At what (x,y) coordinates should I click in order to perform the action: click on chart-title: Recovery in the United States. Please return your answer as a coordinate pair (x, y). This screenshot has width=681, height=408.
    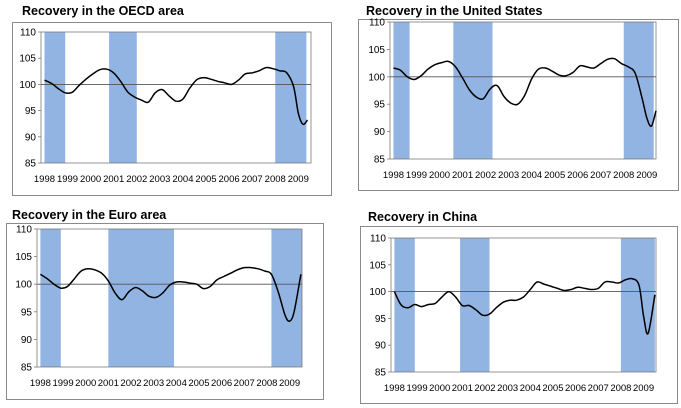
    Looking at the image, I should click on (454, 11).